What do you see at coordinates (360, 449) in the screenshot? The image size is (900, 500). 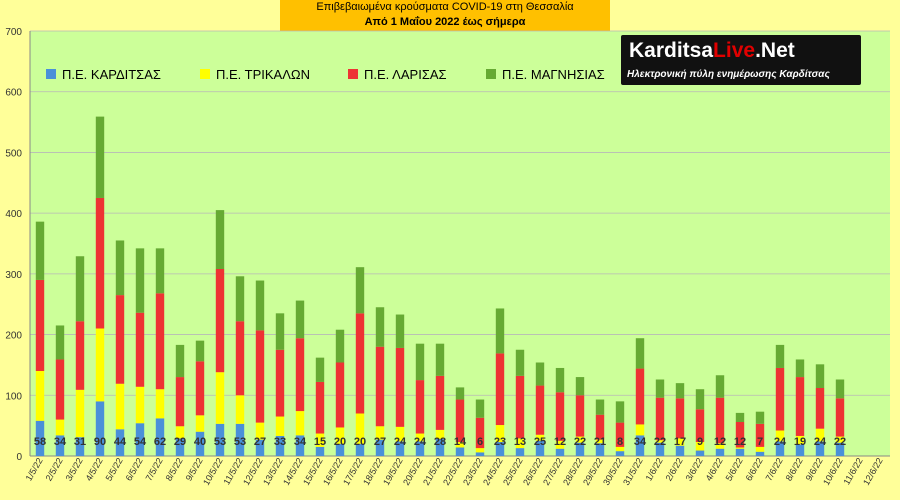 I see `bar-17/5/22-series0` at bounding box center [360, 449].